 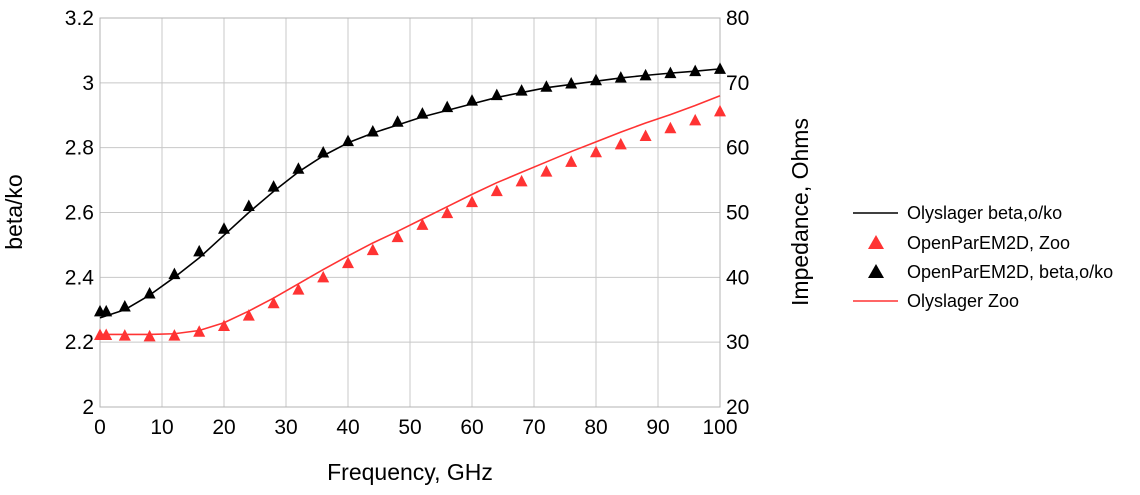 What do you see at coordinates (719, 427) in the screenshot?
I see `x-tick-label: 100` at bounding box center [719, 427].